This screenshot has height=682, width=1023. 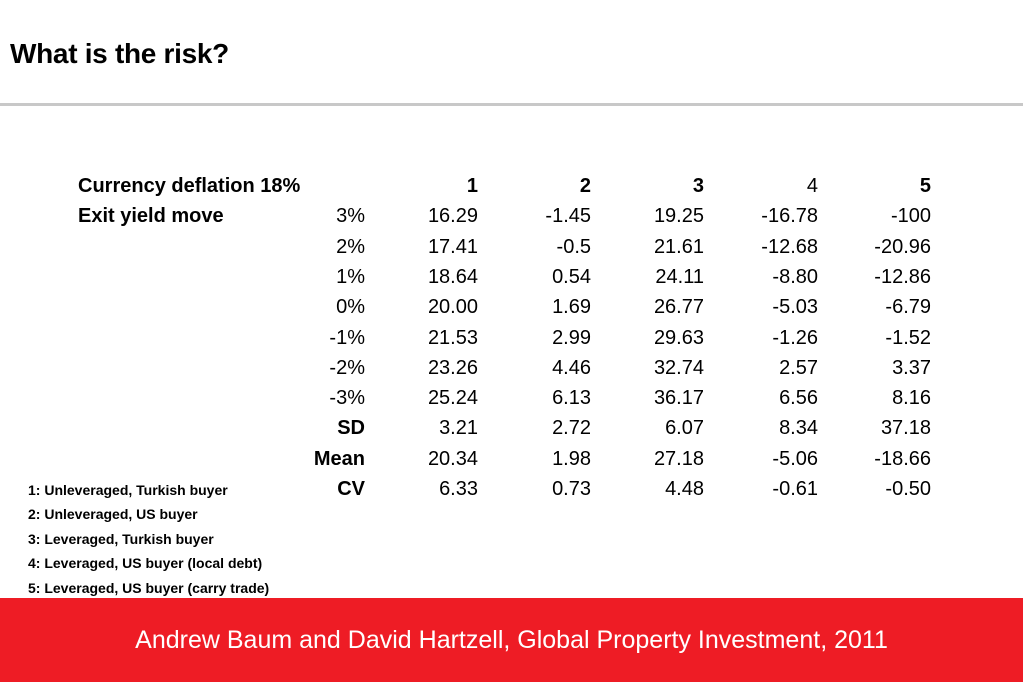 What do you see at coordinates (511, 186) in the screenshot?
I see `table-header-row: Currency deflation 18% 1 2 3 4 5` at bounding box center [511, 186].